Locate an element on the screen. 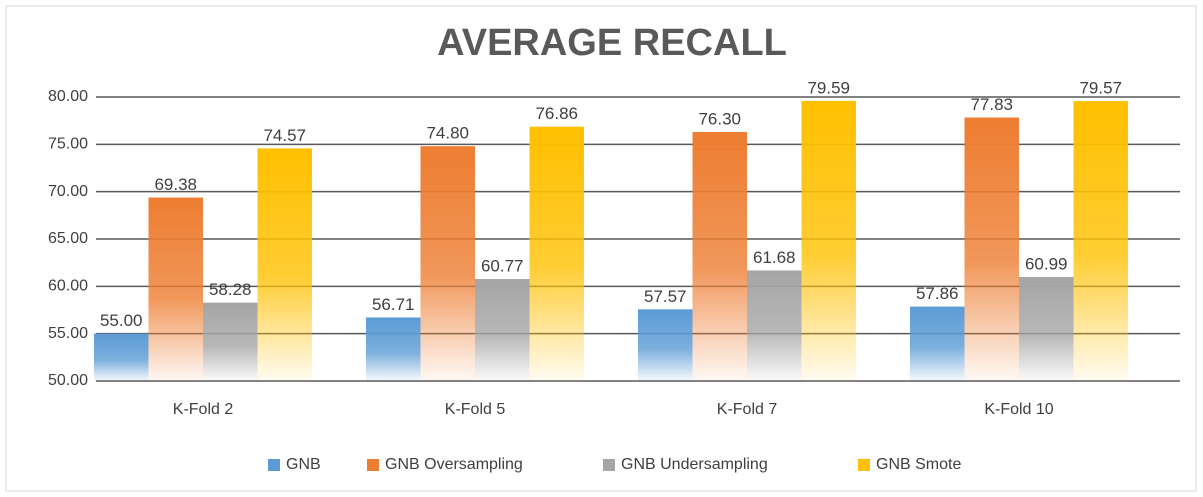 Image resolution: width=1203 pixels, height=497 pixels. y-tick-label: 70.00 is located at coordinates (68, 191).